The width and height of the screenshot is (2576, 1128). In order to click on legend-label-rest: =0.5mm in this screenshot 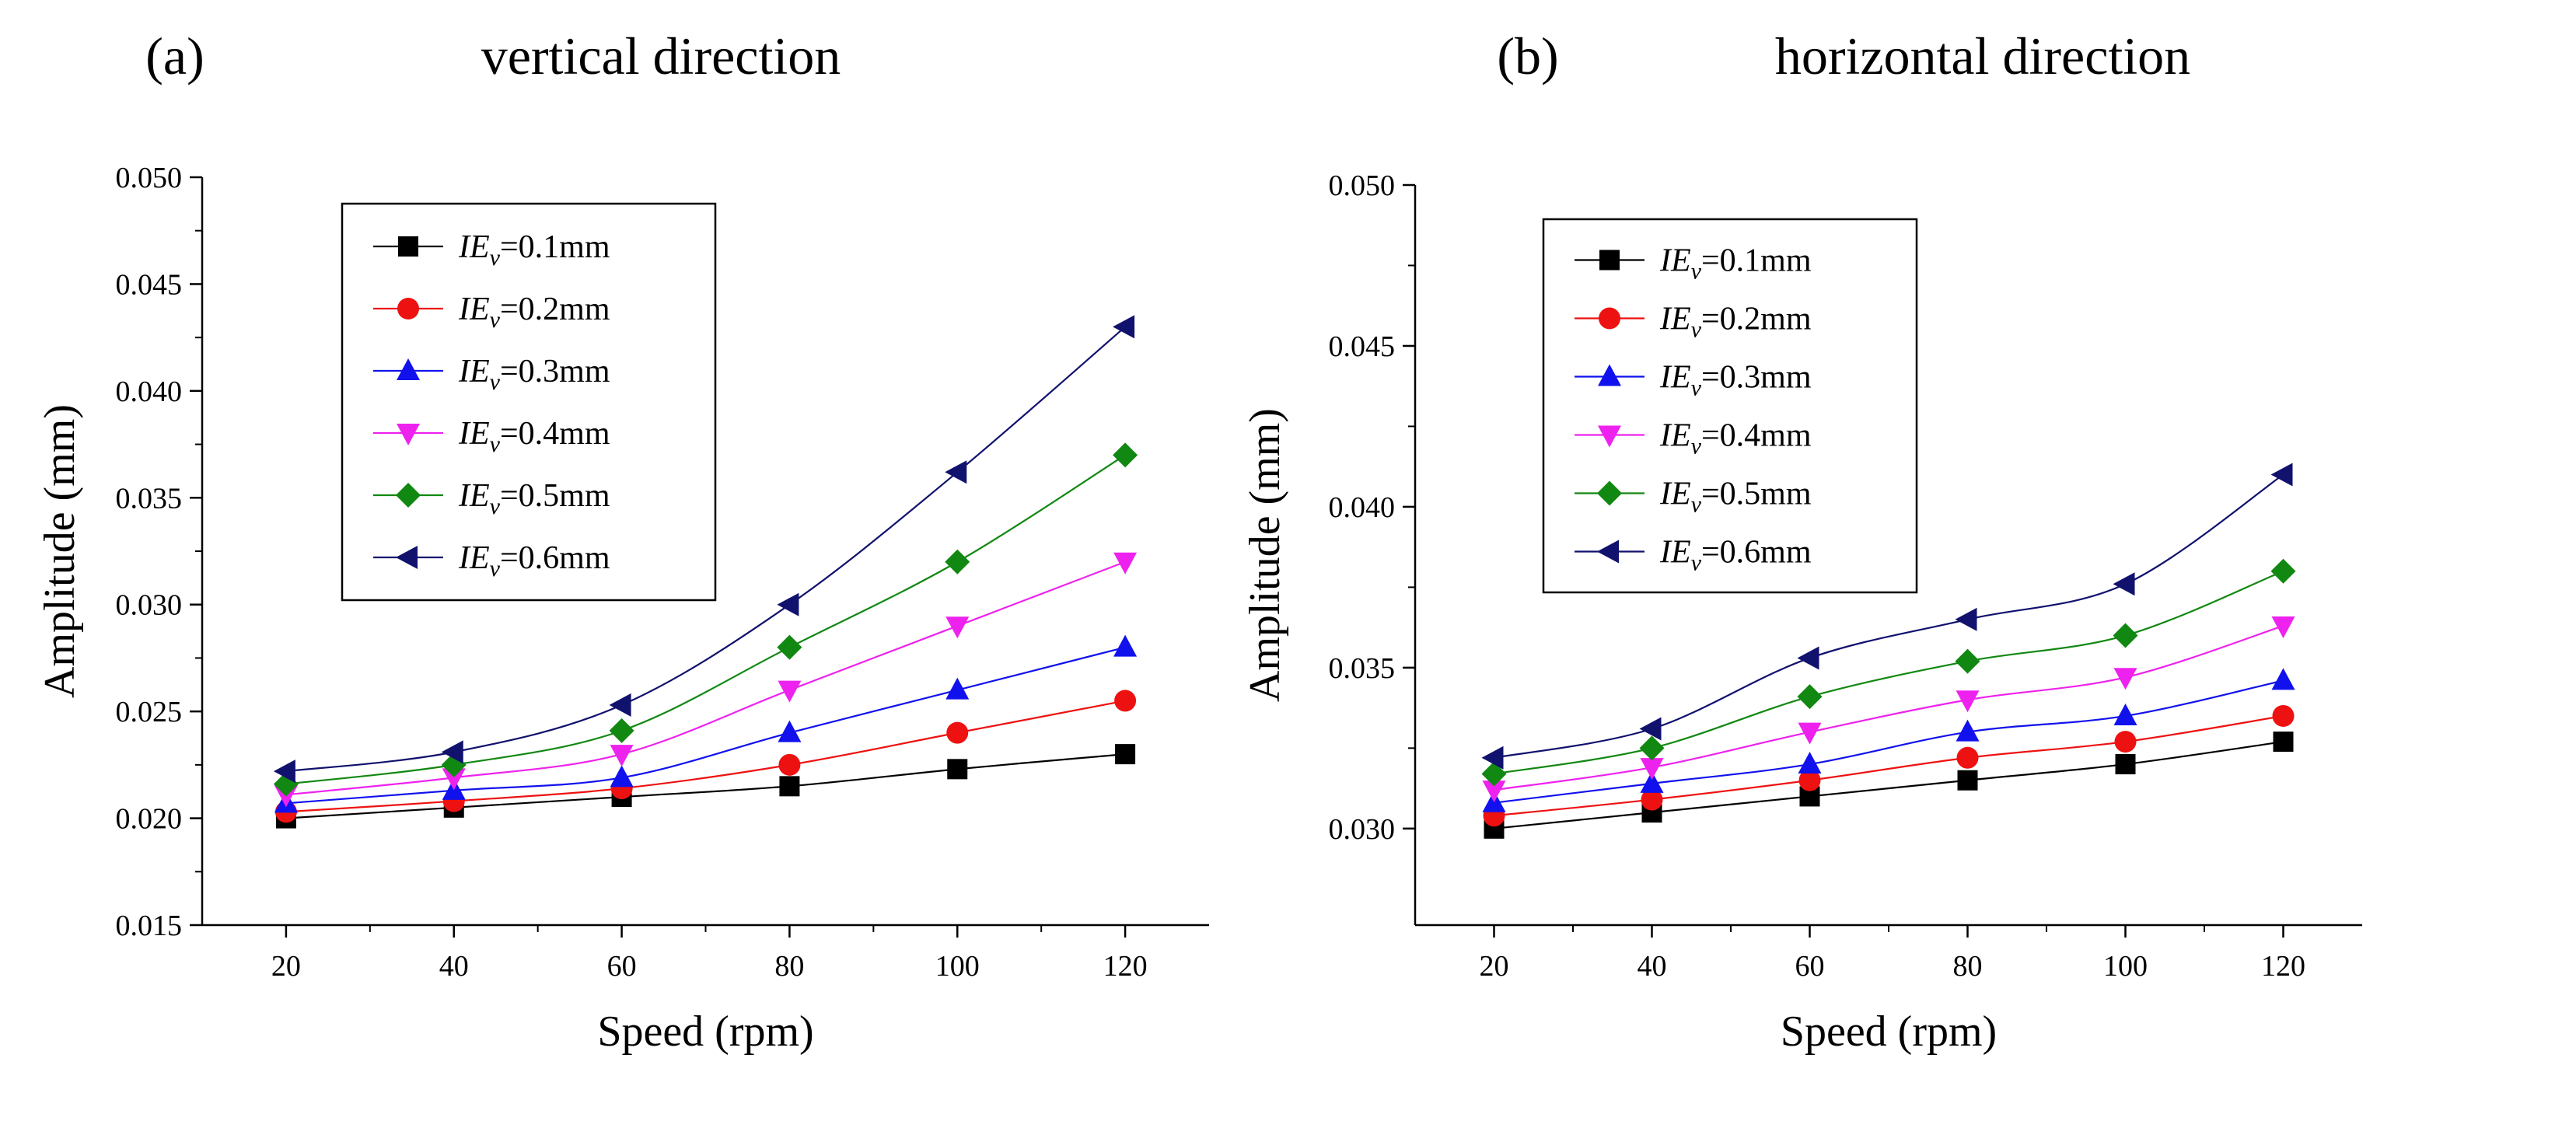, I will do `click(555, 496)`.